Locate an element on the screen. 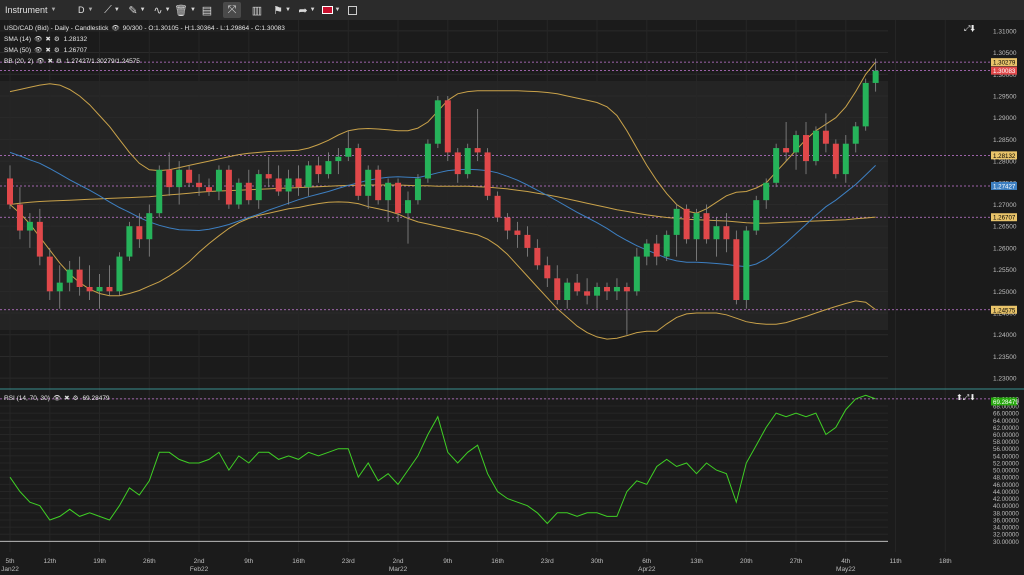 This screenshot has width=1024, height=575. price-tick-label: 1.24500 is located at coordinates (1005, 314).